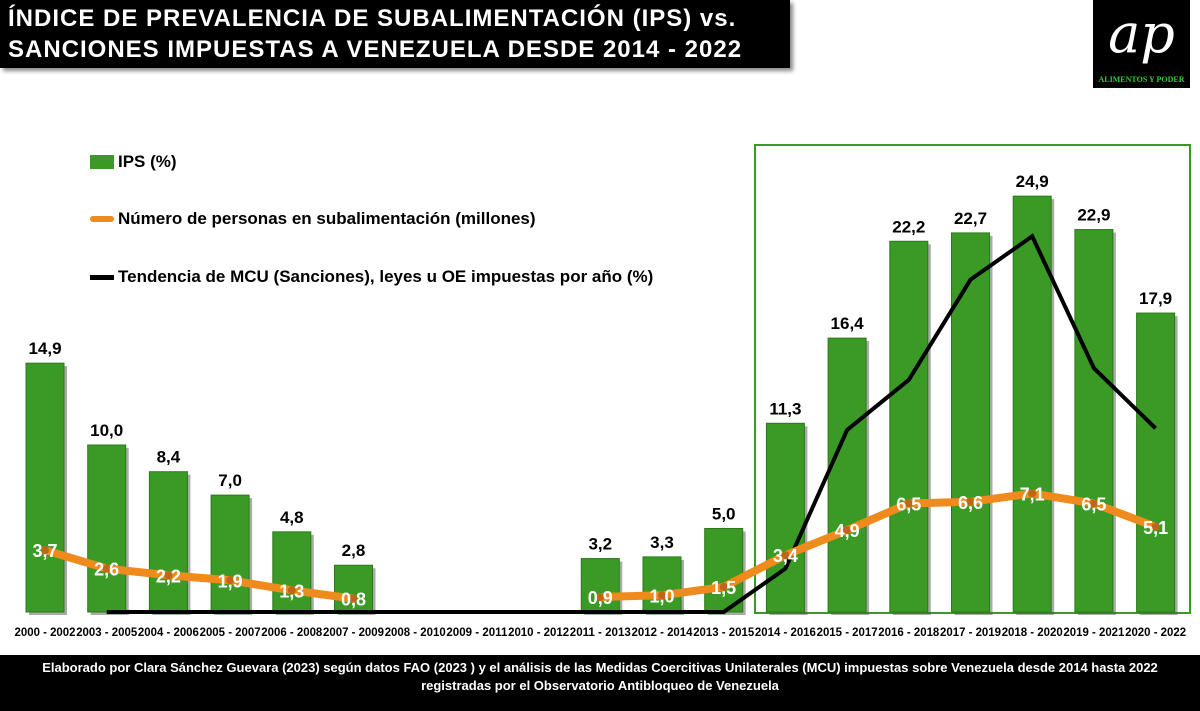 This screenshot has height=711, width=1200. What do you see at coordinates (45, 633) in the screenshot?
I see `x-tick-label: 2000 - 2002` at bounding box center [45, 633].